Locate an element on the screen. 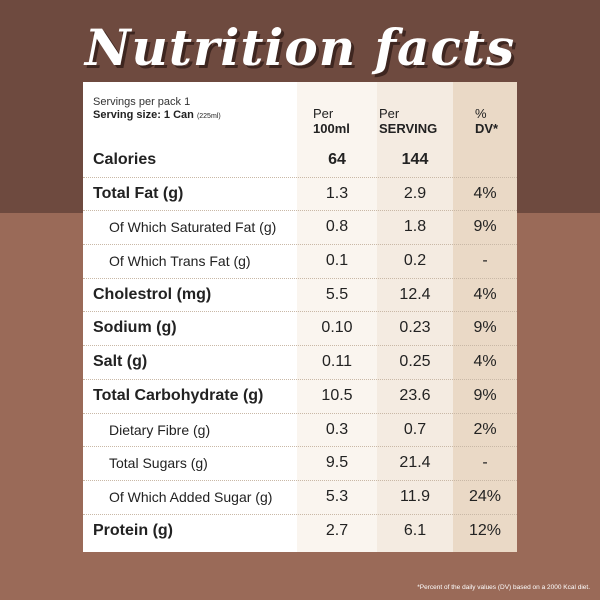 This screenshot has height=600, width=600. row-label: Total Sugars (g) is located at coordinates (158, 463).